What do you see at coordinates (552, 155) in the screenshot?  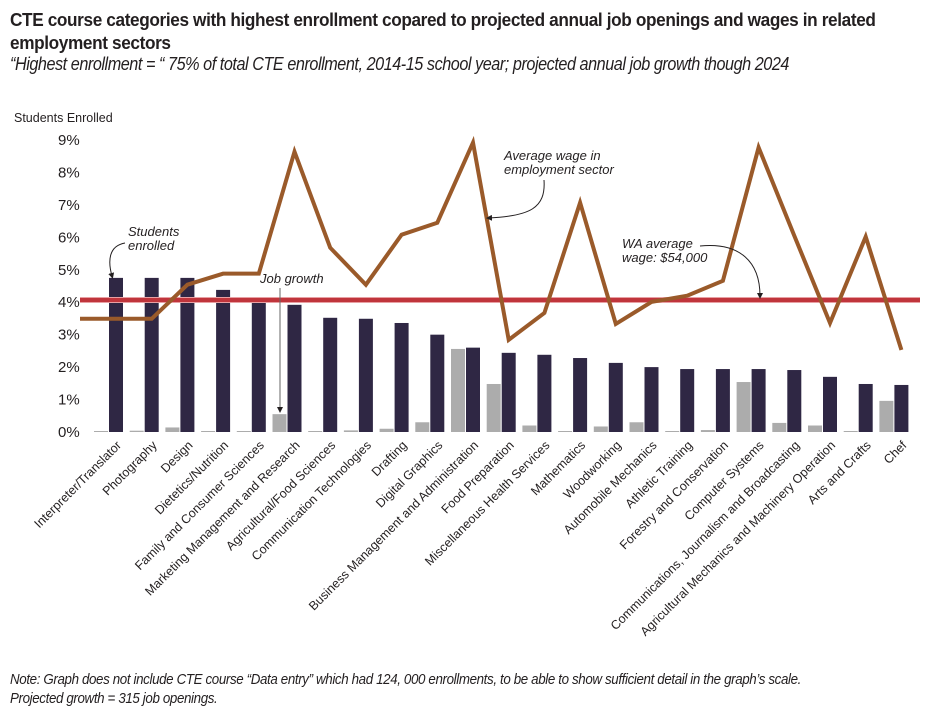 I see `annotation-wage-line1: Average wage in` at bounding box center [552, 155].